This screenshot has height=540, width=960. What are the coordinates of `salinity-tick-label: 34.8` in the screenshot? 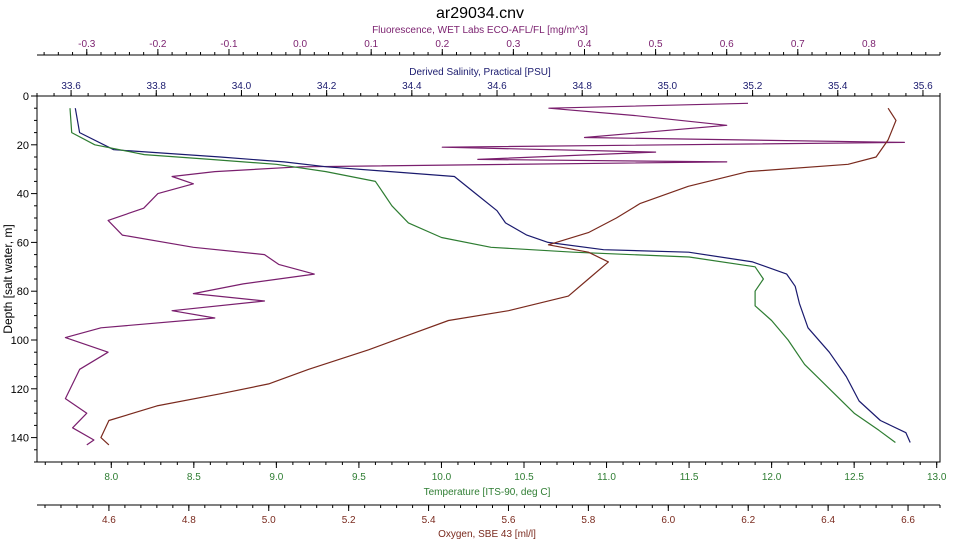 It's located at (582, 86).